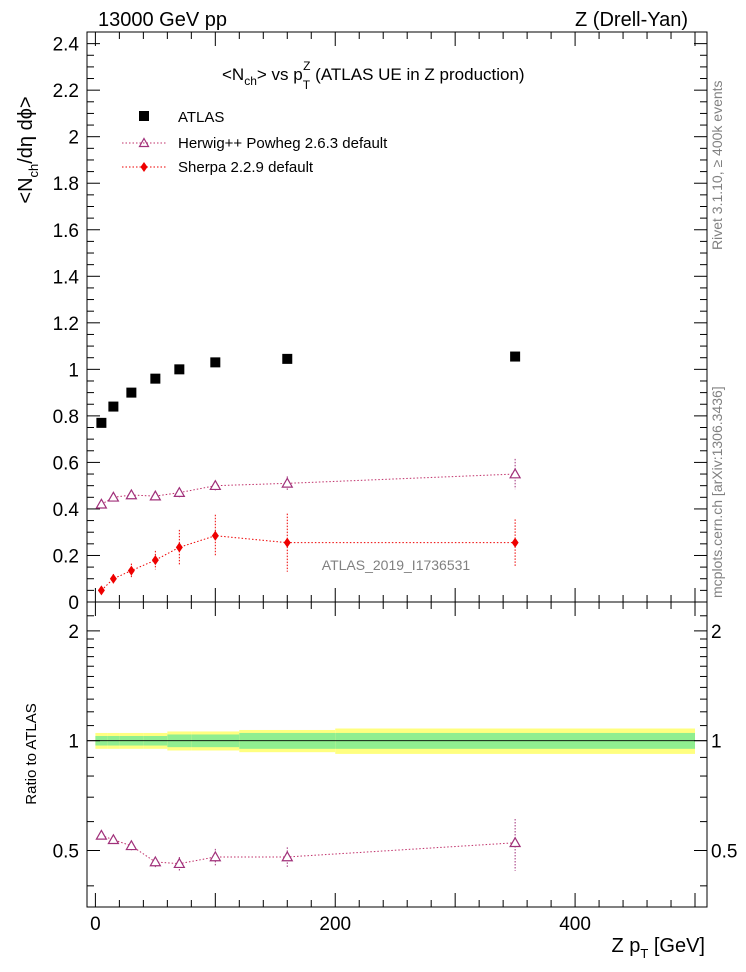 The height and width of the screenshot is (972, 746). I want to click on ratio-y-tick-label: 0.5, so click(66, 851).